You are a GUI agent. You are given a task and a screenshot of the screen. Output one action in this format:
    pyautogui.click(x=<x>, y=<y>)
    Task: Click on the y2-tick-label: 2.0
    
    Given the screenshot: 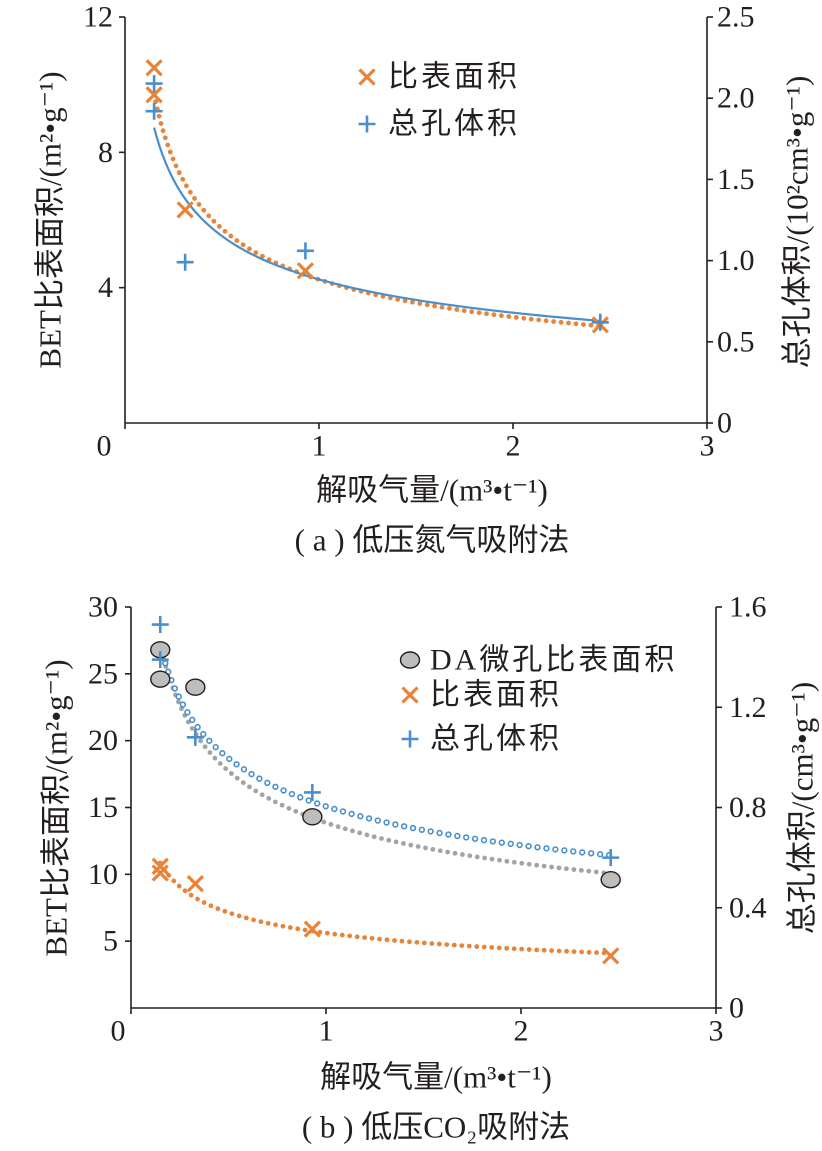 What is the action you would take?
    pyautogui.click(x=736, y=98)
    